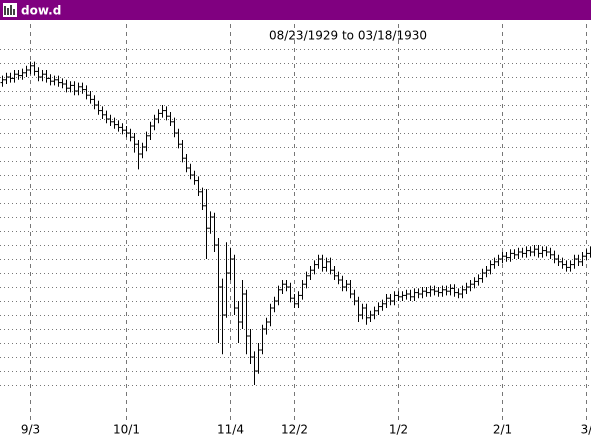  I want to click on x-tick-label: 10/1, so click(126, 430).